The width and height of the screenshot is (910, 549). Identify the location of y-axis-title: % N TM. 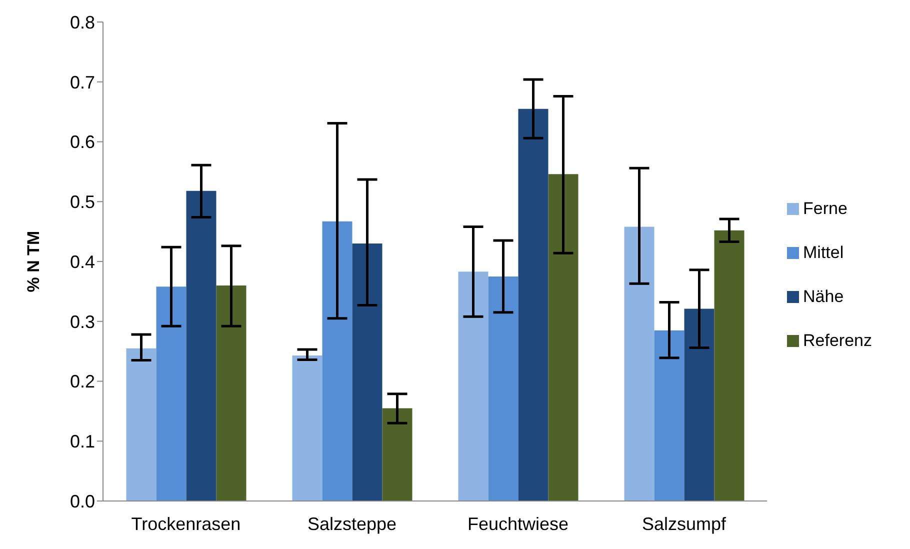
(34, 261).